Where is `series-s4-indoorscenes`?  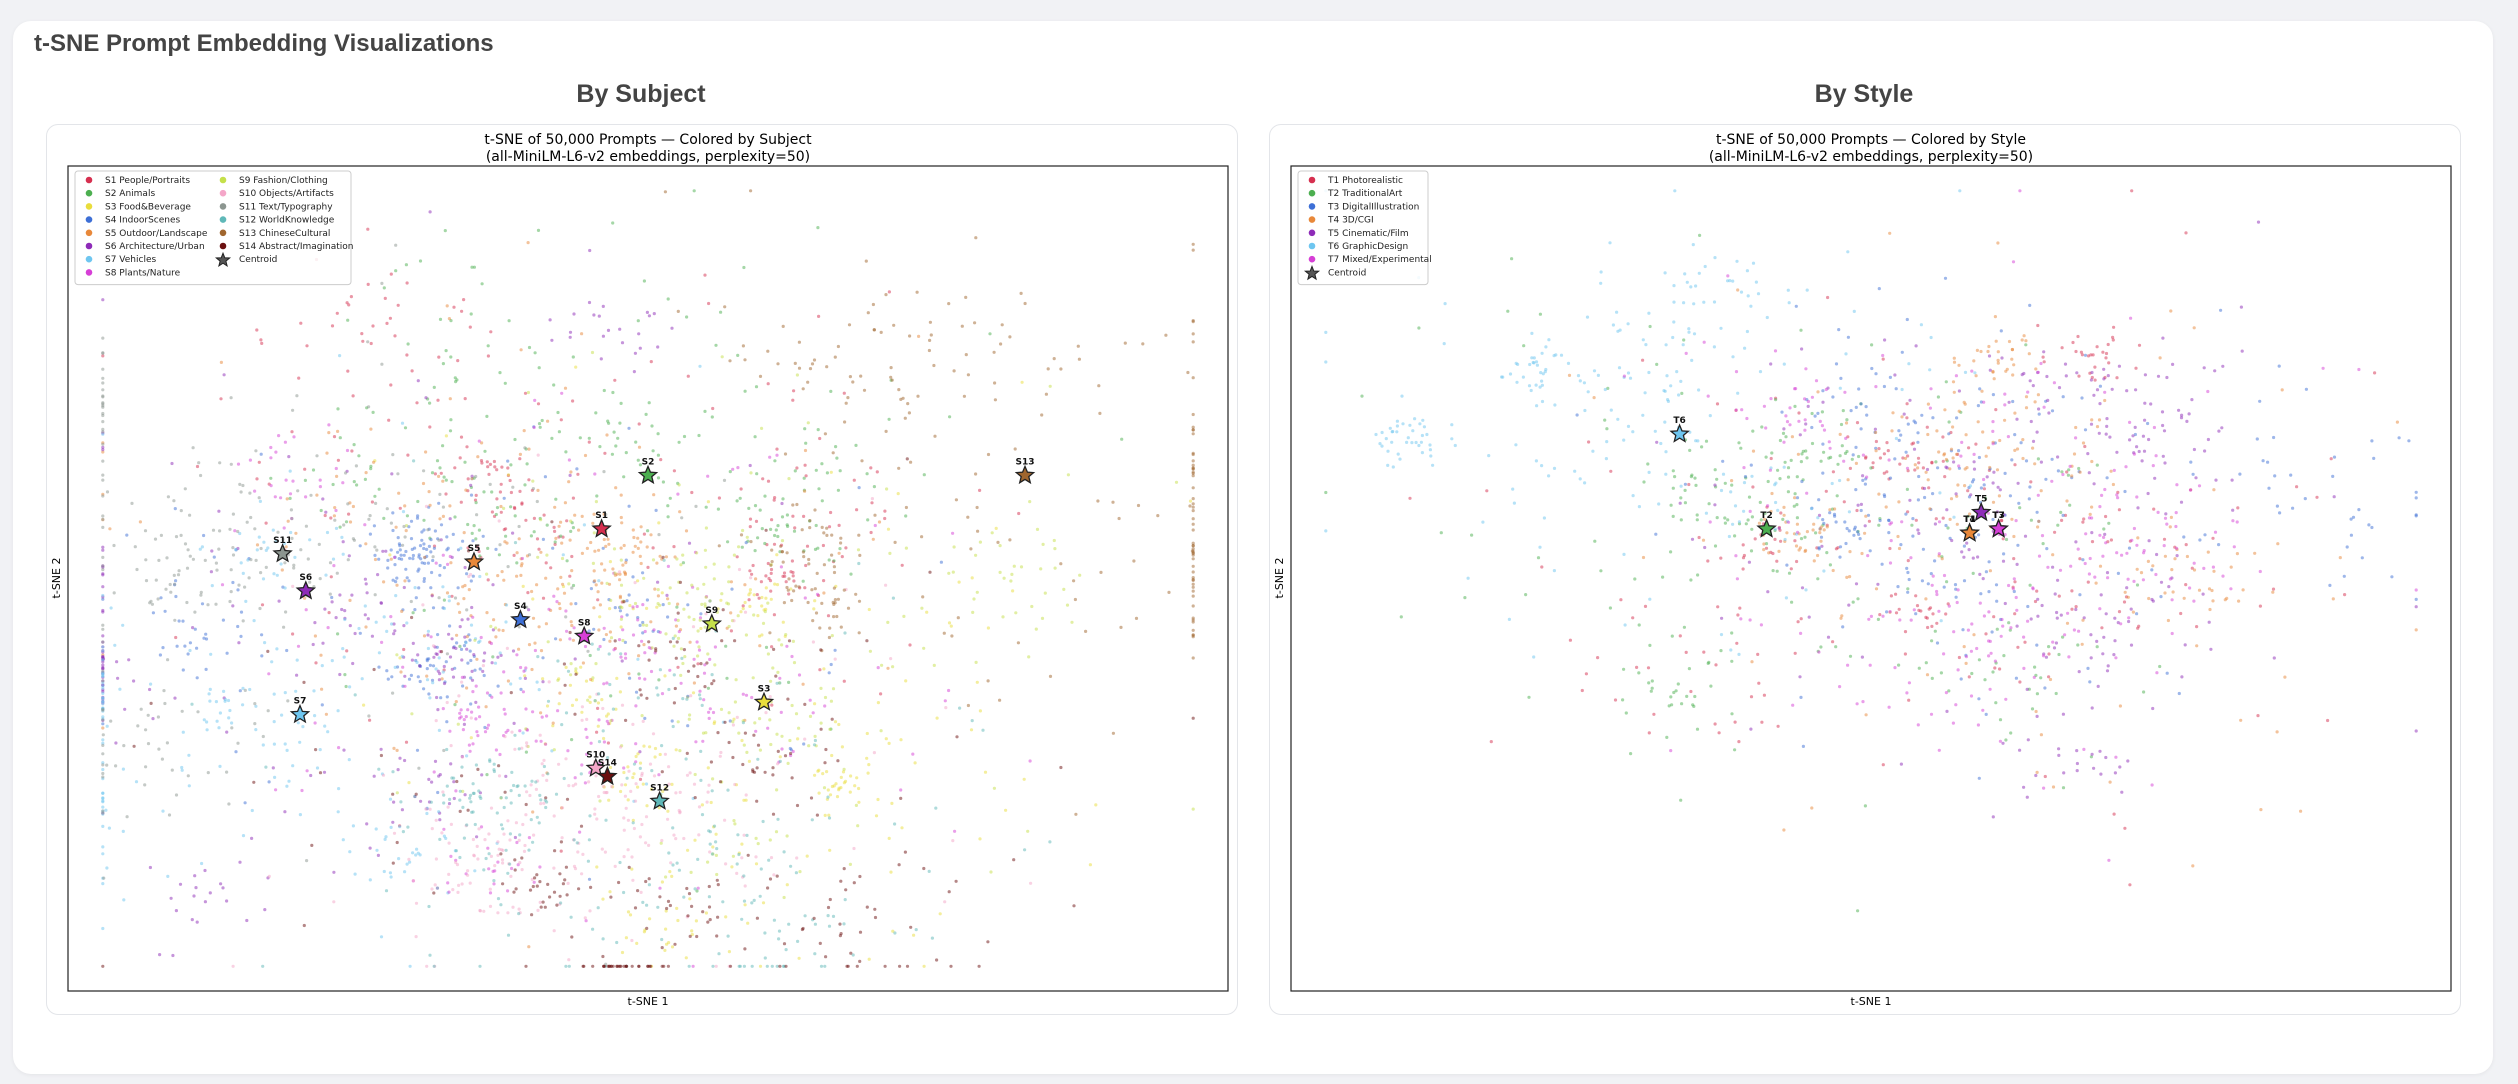 series-s4-indoorscenes is located at coordinates (522, 653).